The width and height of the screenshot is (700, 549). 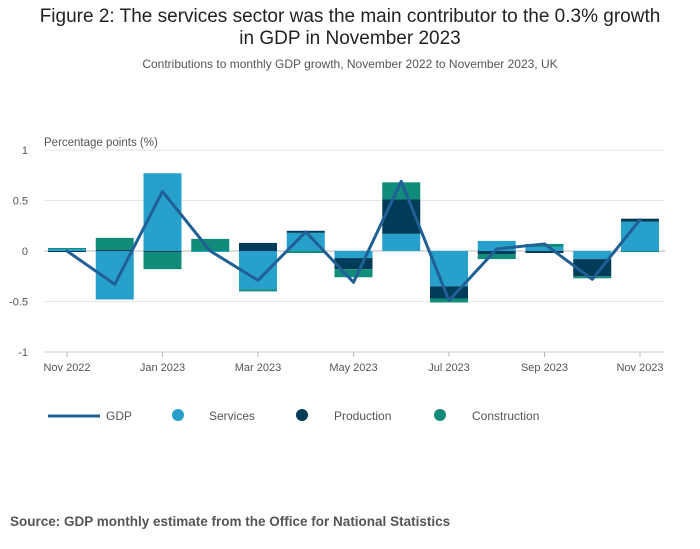 I want to click on legend-services-swatch, so click(x=178, y=415).